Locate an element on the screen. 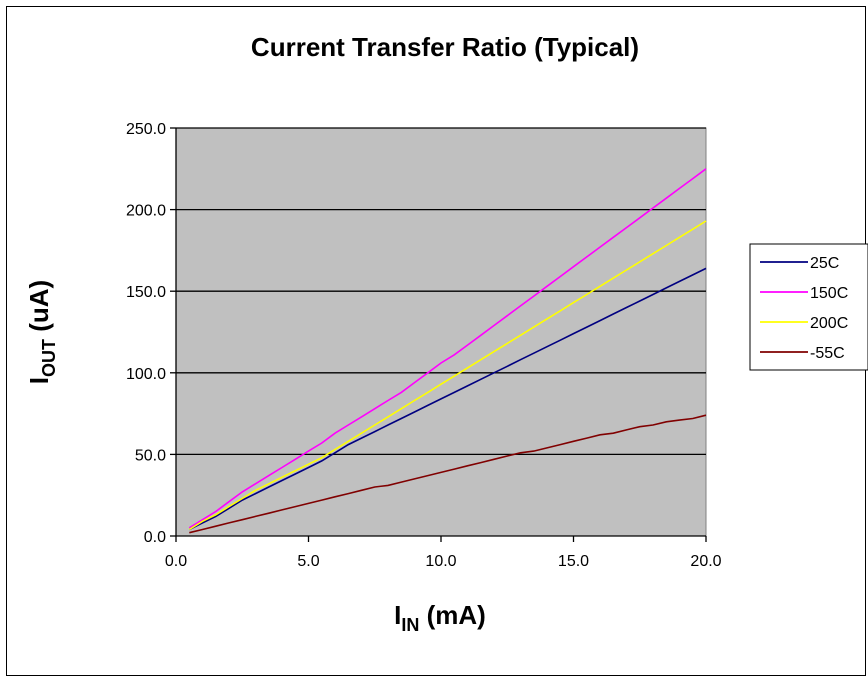  series-line--55C is located at coordinates (448, 474).